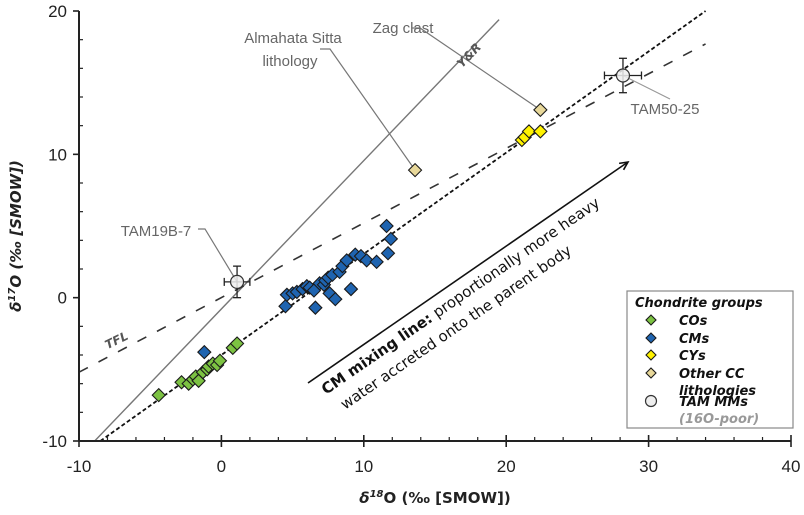 The height and width of the screenshot is (515, 804). I want to click on series-cys, so click(531, 136).